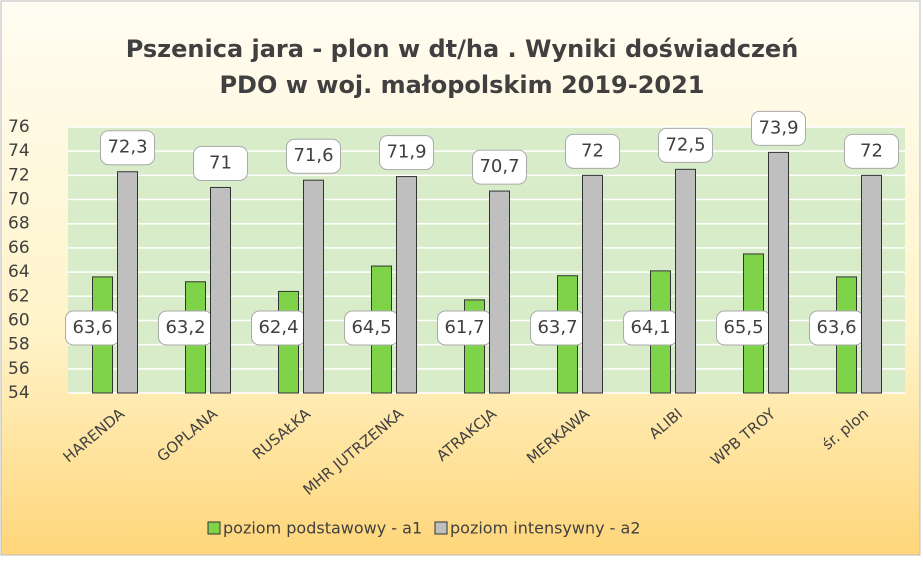 The image size is (923, 562). What do you see at coordinates (19, 127) in the screenshot?
I see `y-tick-label: 76` at bounding box center [19, 127].